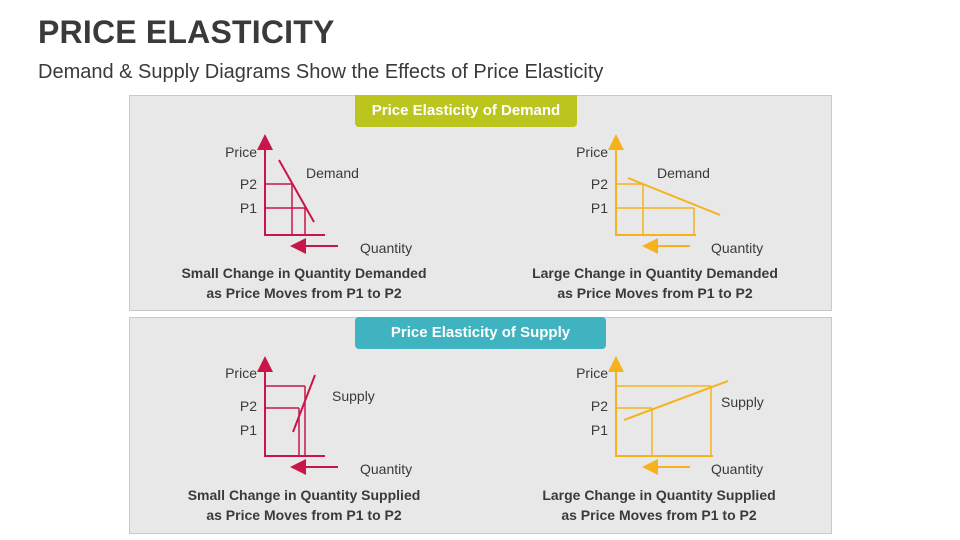  What do you see at coordinates (480, 333) in the screenshot?
I see `supply-section-badge: Price Elasticity of Supply` at bounding box center [480, 333].